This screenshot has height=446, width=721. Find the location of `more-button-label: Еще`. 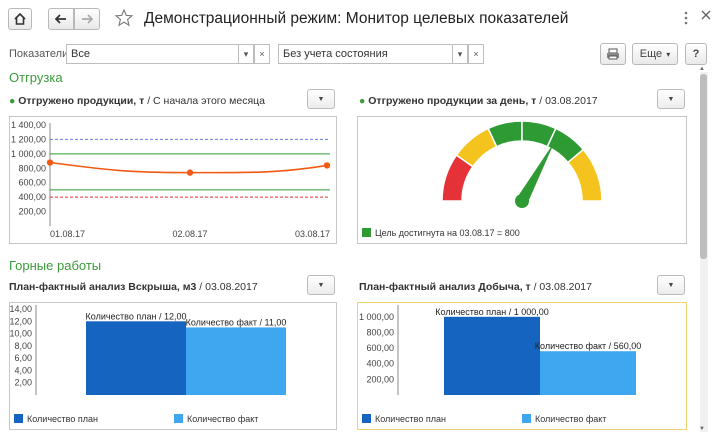

more-button-label: Еще is located at coordinates (651, 54).